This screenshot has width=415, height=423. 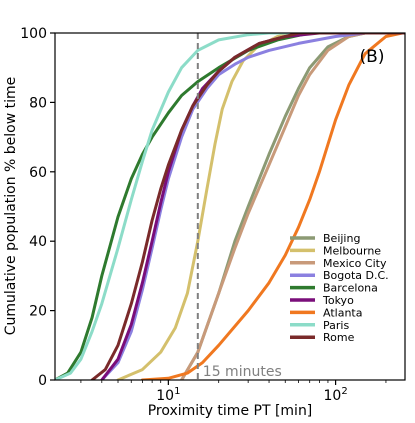 I want to click on y-tick-label: 40, so click(x=38, y=242).